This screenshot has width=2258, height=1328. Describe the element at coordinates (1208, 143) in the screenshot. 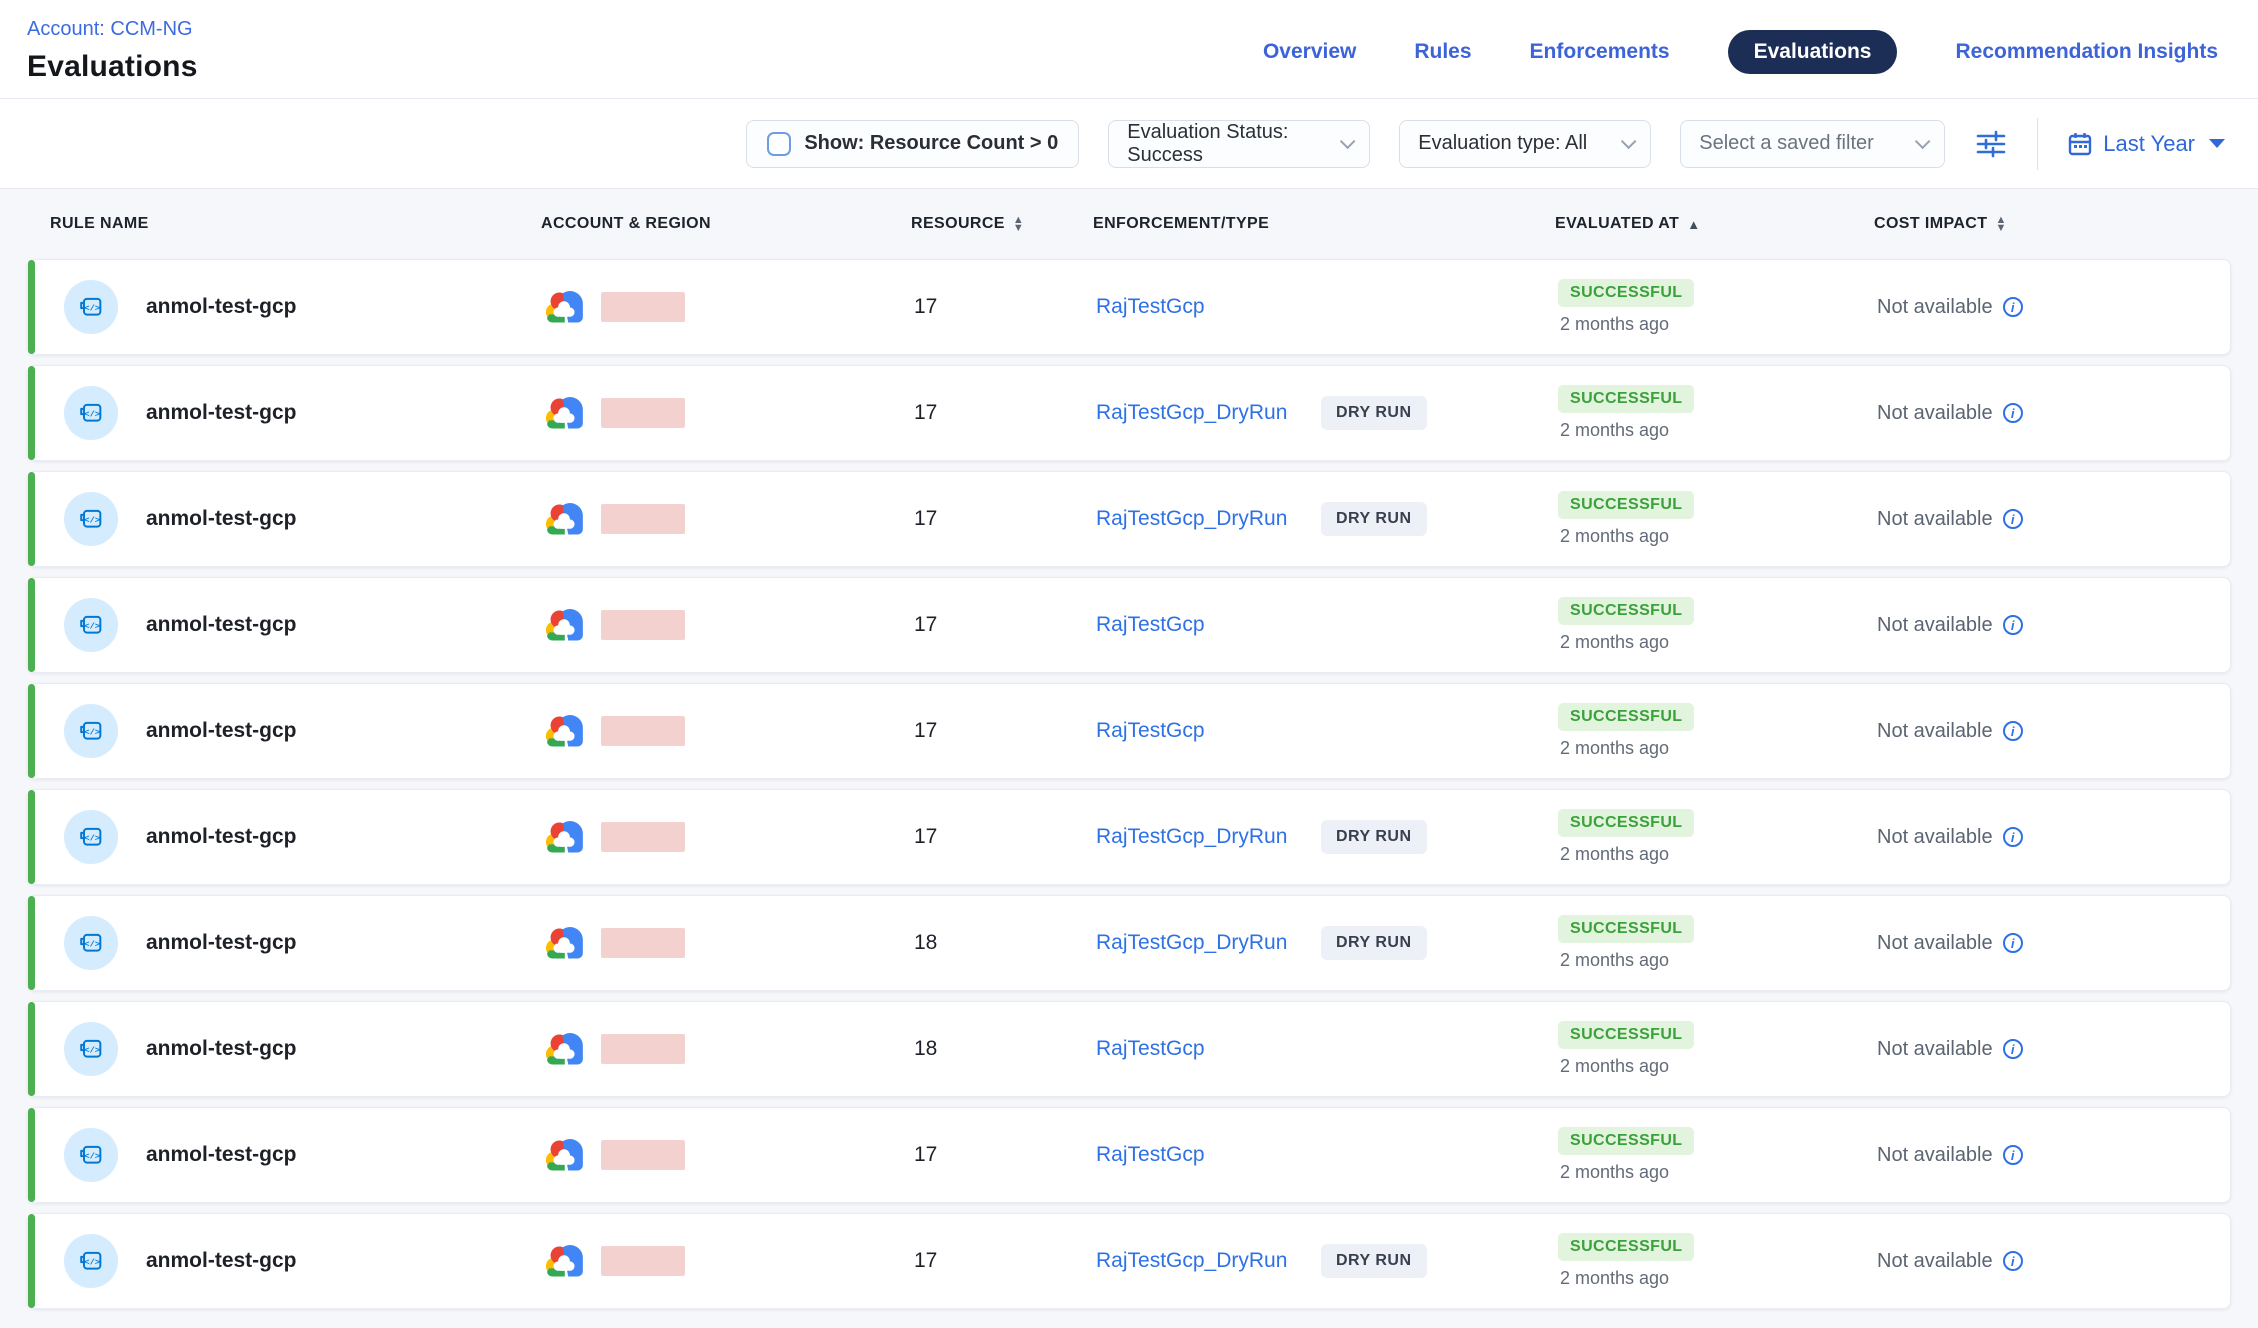

I see `evaluation-status-value: Evaluation Status: Success` at that location.